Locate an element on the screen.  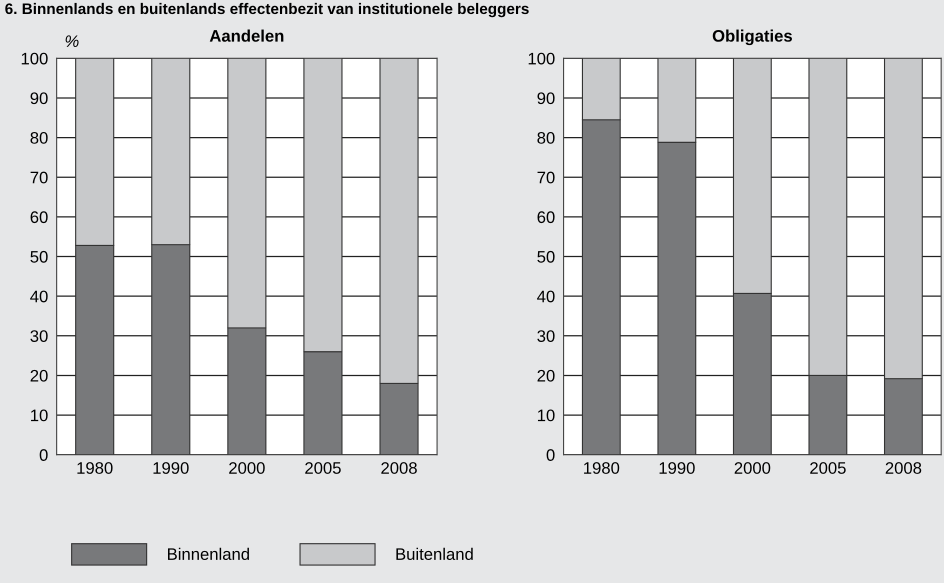
chart-title: Obligaties is located at coordinates (752, 38).